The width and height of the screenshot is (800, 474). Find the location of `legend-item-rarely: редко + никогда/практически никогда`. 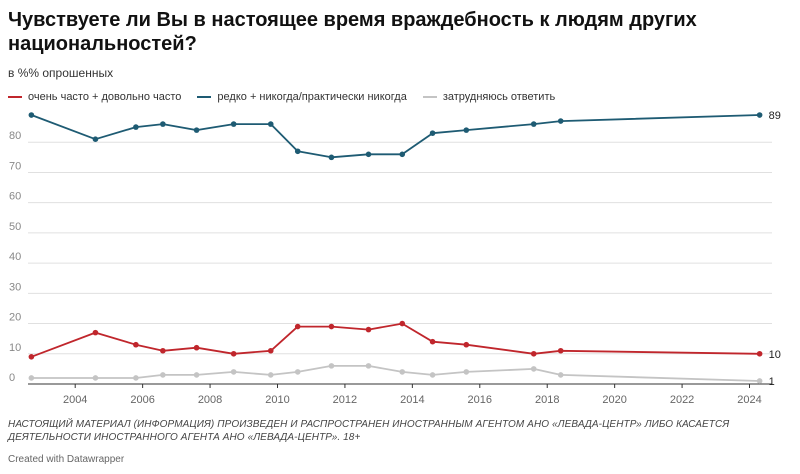

legend-item-rarely: редко + никогда/практически никогда is located at coordinates (302, 97).